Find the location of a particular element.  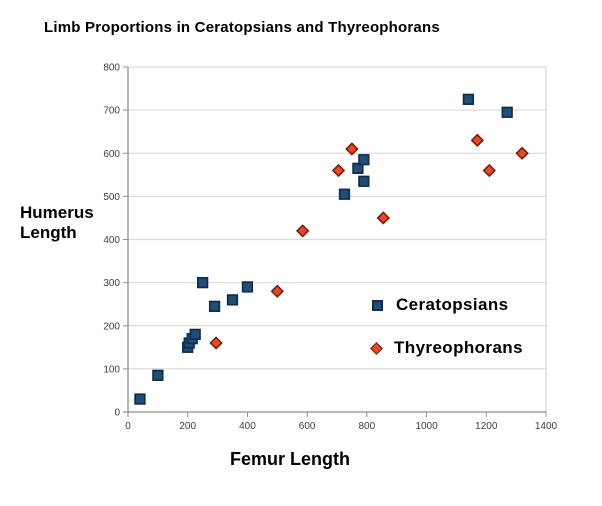

y-tick-label-0: 0 is located at coordinates (117, 413).